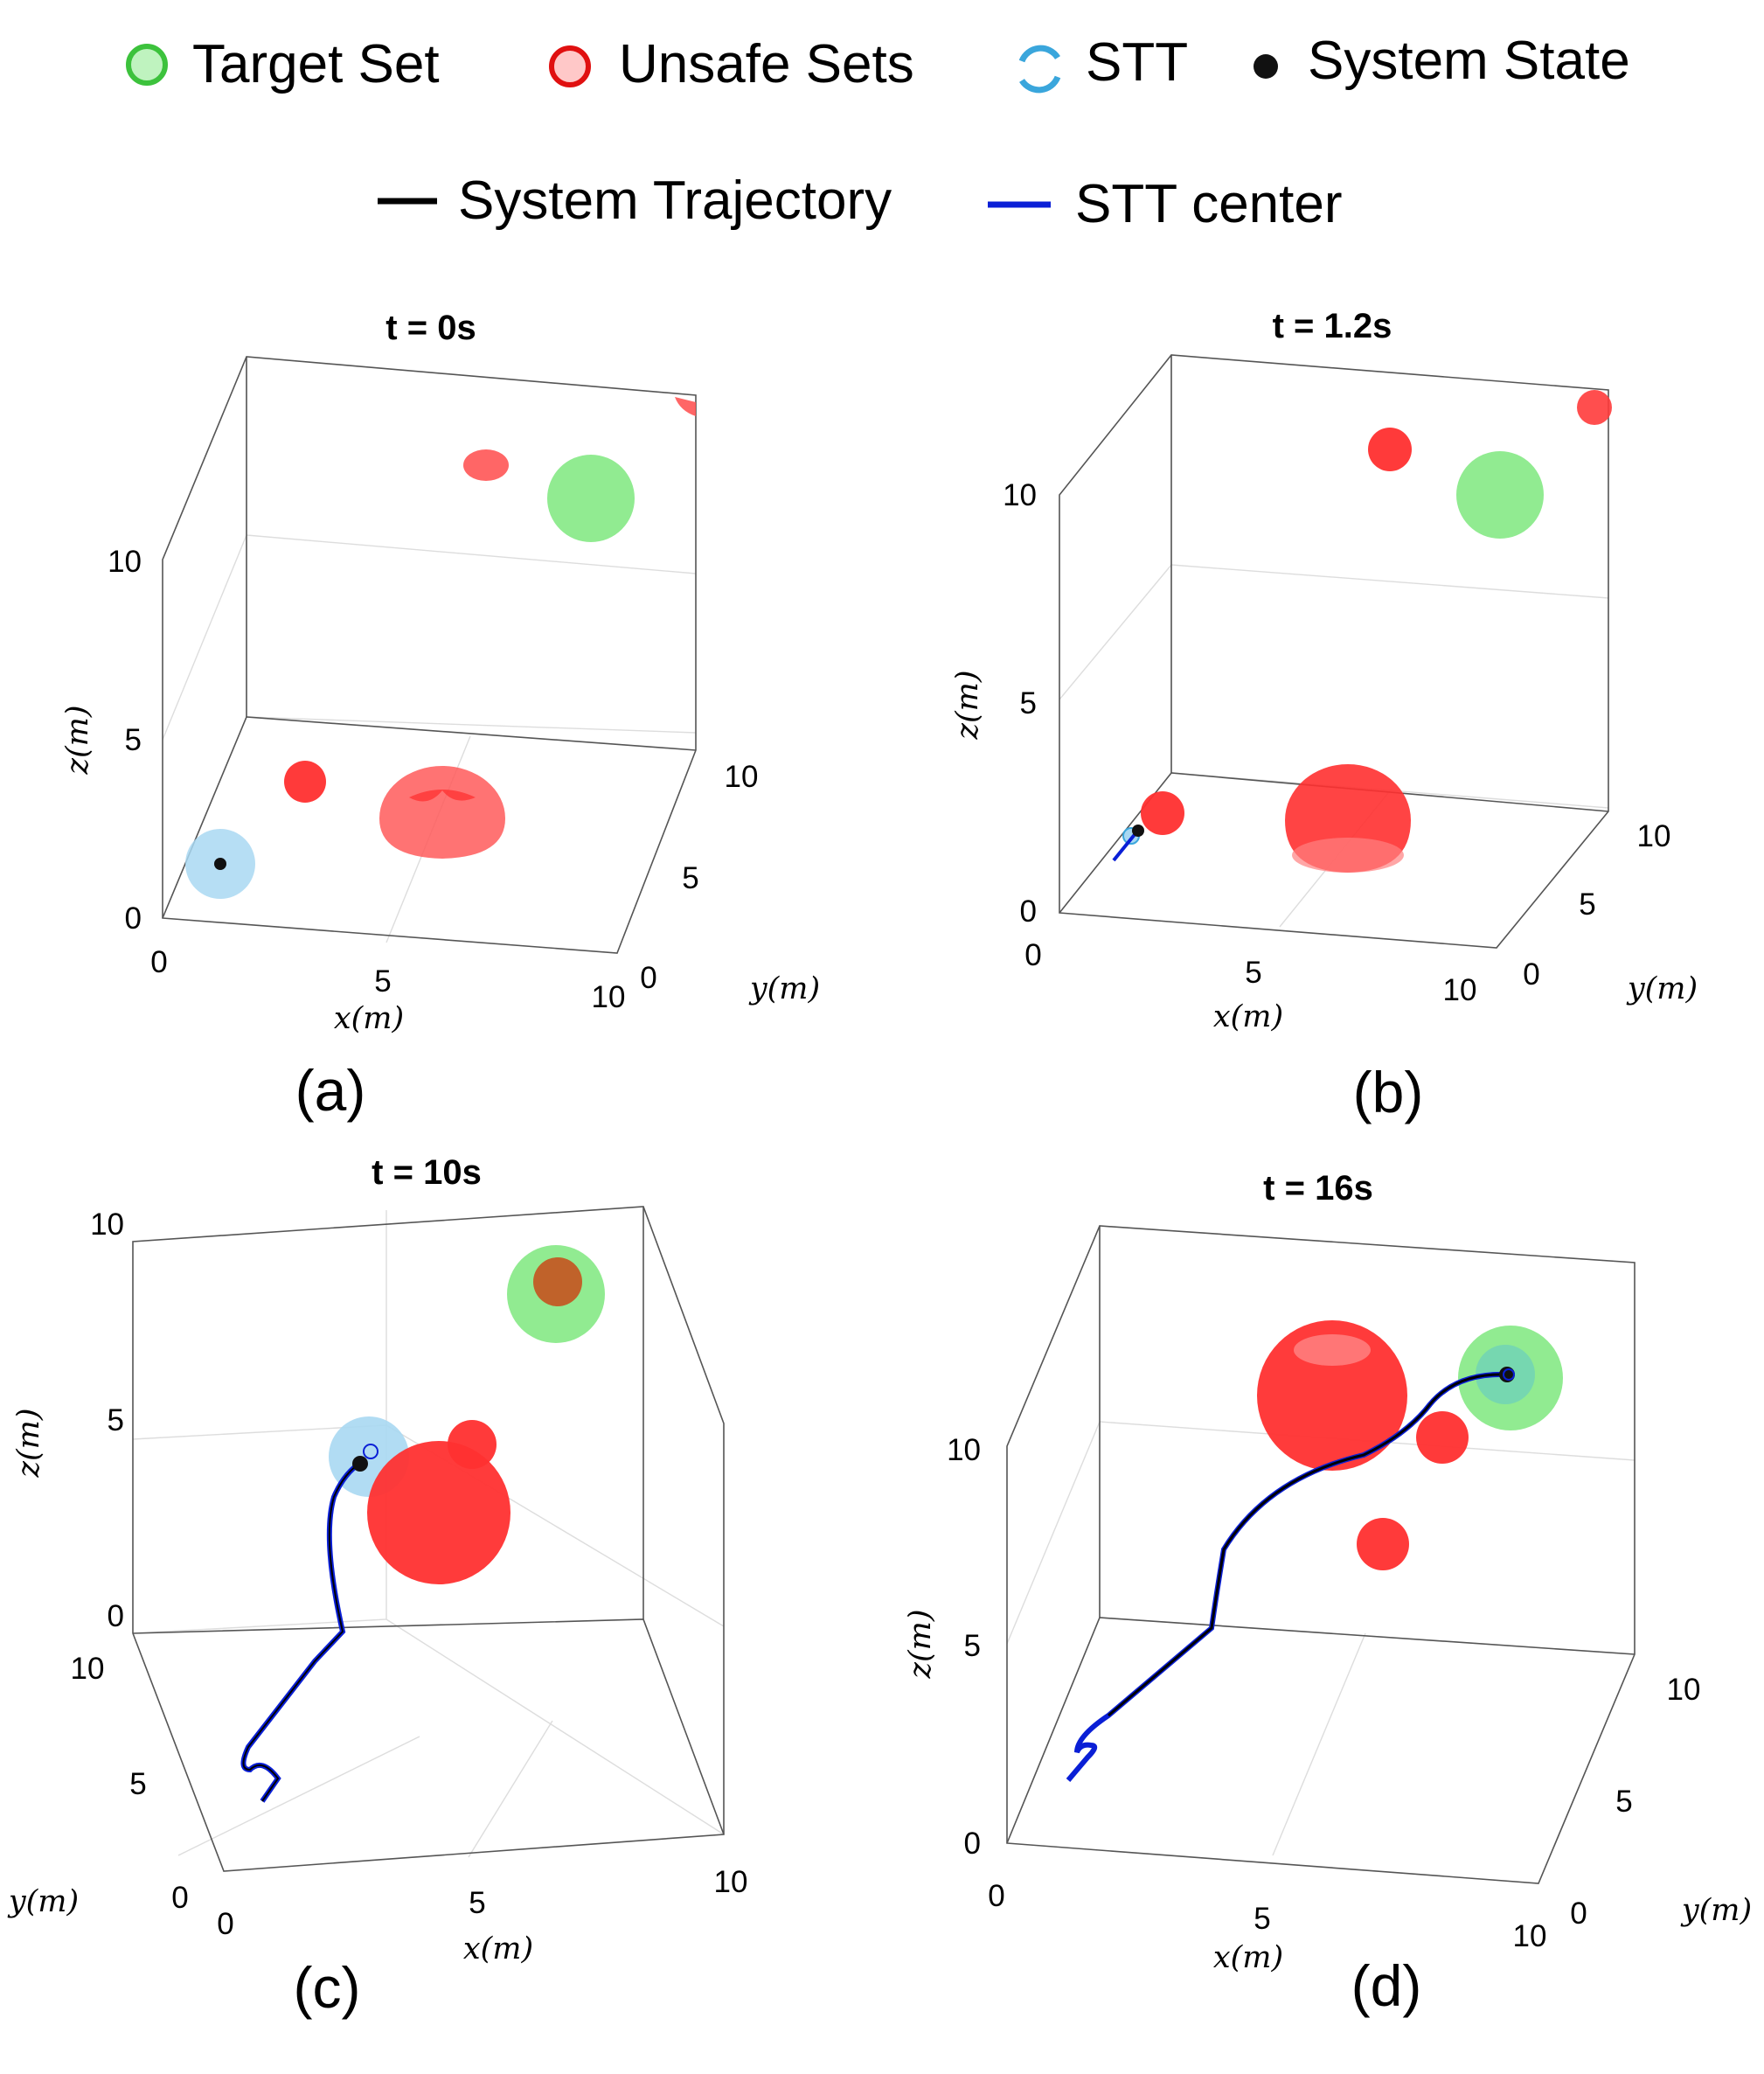  What do you see at coordinates (88, 1669) in the screenshot?
I see `panel-c-y-tick: 10` at bounding box center [88, 1669].